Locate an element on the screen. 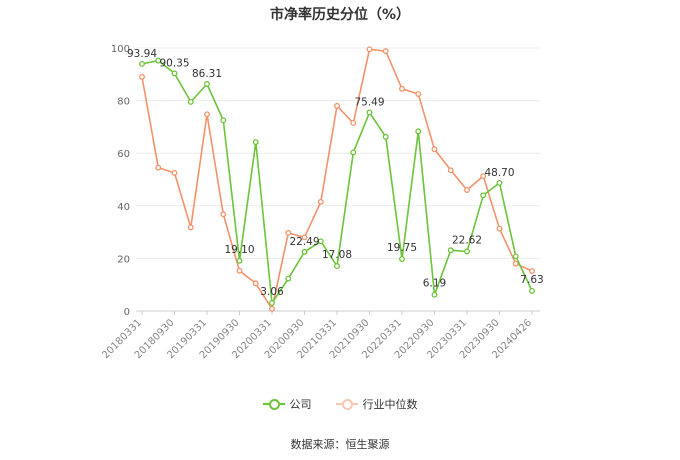 This screenshot has height=460, width=680. legend-label-industry-median: 行业中位数 is located at coordinates (390, 404).